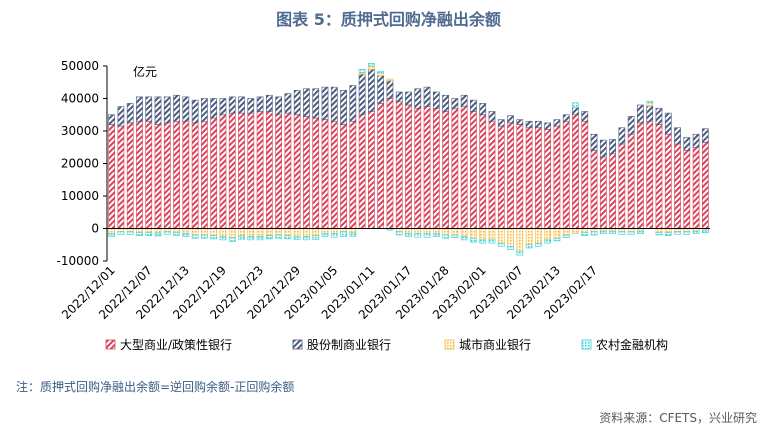 The height and width of the screenshot is (439, 777). Describe the element at coordinates (176, 344) in the screenshot. I see `legend-label-1: 大型商业/政策性银行` at that location.